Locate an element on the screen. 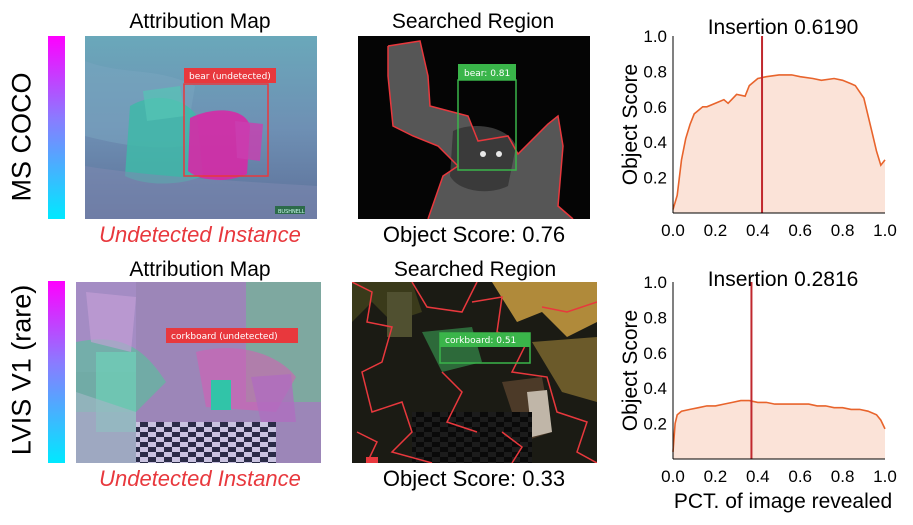  search-caption-lvis: Object Score: 0.33 is located at coordinates (474, 478).